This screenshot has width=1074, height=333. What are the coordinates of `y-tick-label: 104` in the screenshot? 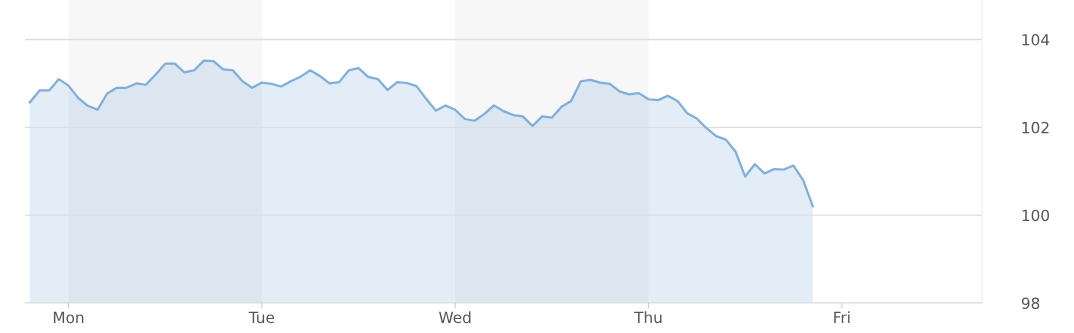 It's located at (1036, 39).